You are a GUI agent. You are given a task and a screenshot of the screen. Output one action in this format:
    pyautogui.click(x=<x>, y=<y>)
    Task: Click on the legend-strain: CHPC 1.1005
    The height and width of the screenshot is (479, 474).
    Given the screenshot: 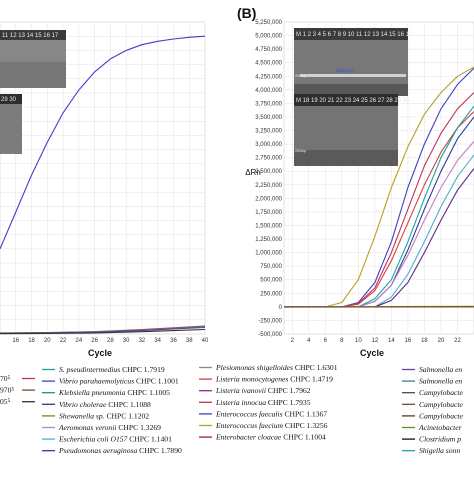 What is the action you would take?
    pyautogui.click(x=147, y=392)
    